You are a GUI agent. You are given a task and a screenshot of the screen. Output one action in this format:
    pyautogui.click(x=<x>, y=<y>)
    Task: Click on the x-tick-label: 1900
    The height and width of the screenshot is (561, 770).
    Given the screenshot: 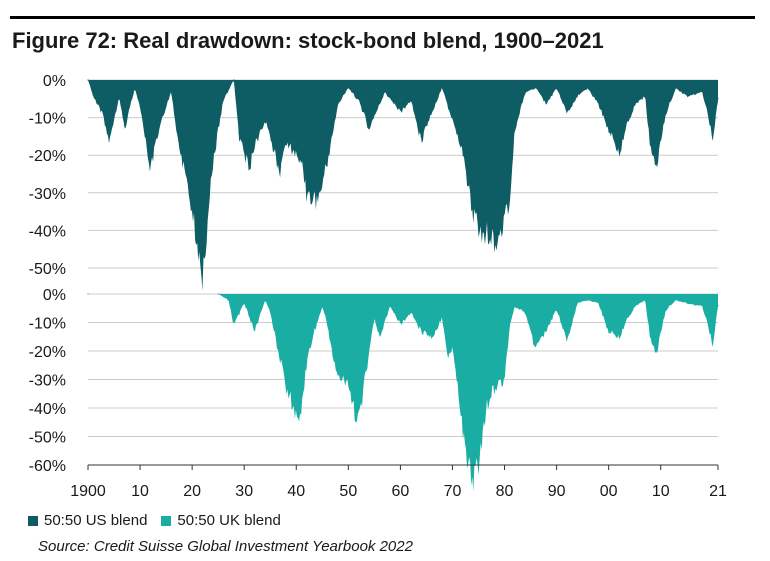 What is the action you would take?
    pyautogui.click(x=88, y=491)
    